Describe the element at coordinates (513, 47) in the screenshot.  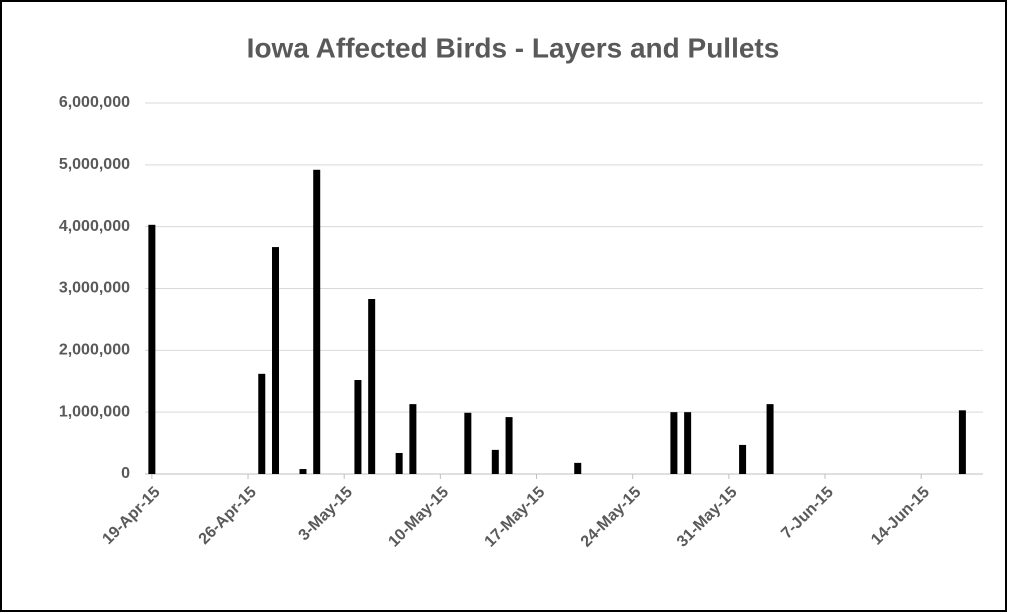
I see `chart-title: Iowa Affected Birds - Layers and Pullets` at that location.